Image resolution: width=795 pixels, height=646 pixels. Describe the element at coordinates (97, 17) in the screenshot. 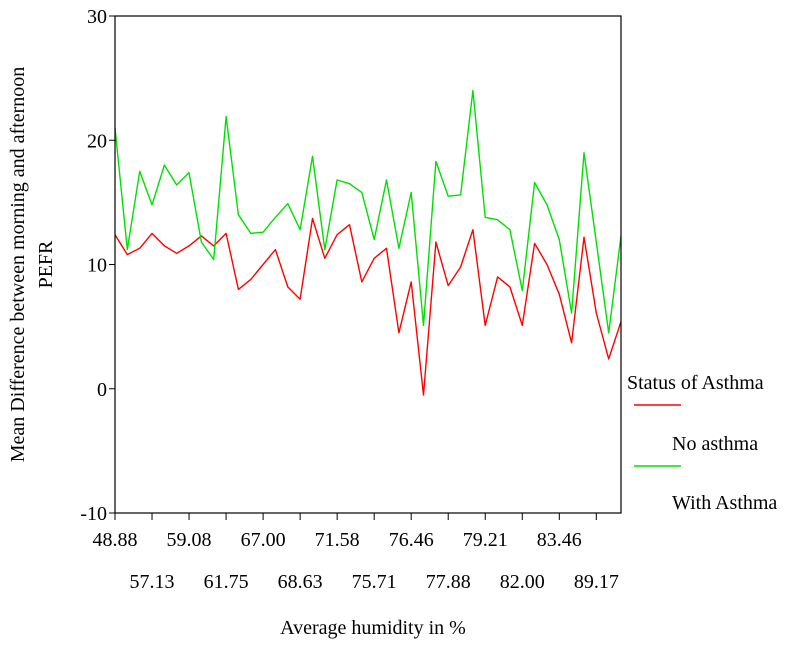

I see `y-tick-label: 30` at that location.